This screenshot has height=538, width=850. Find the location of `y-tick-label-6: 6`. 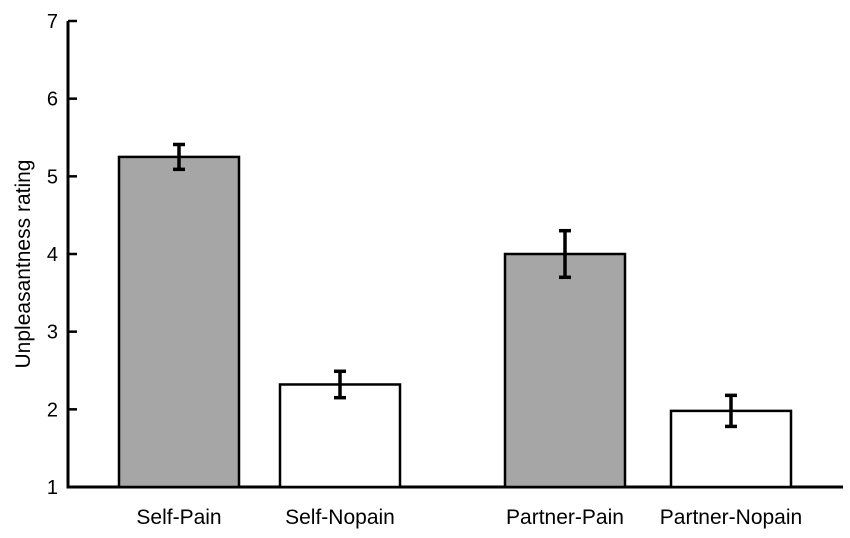

y-tick-label-6: 6 is located at coordinates (52, 100).